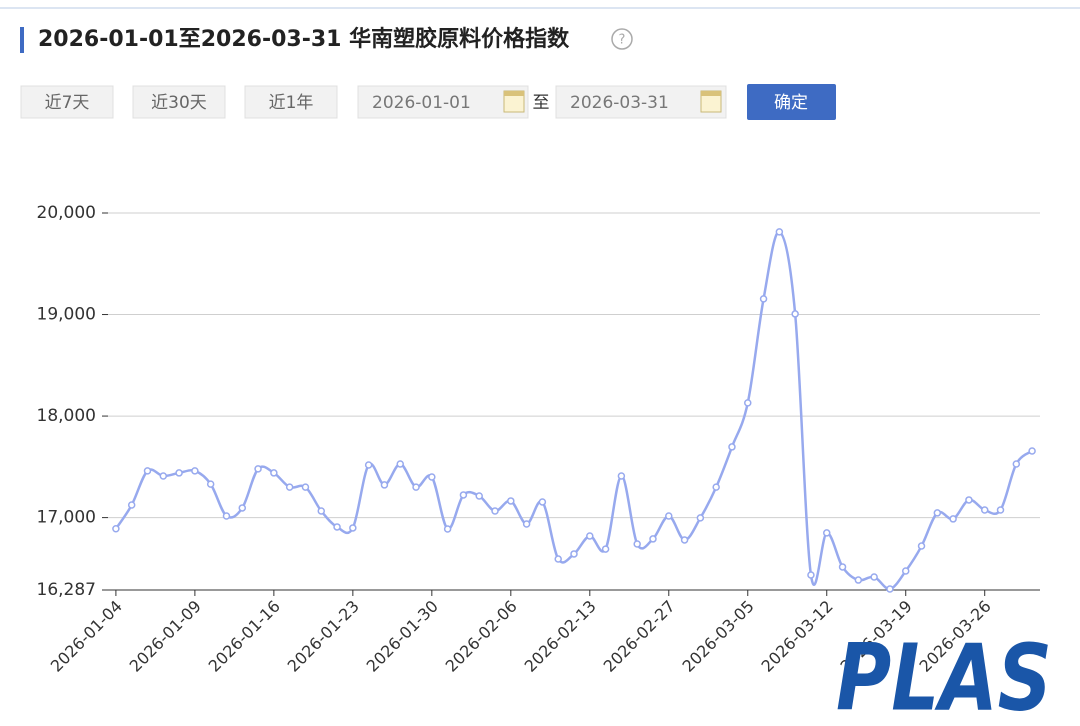 Image resolution: width=1080 pixels, height=726 pixels. Describe the element at coordinates (560, 636) in the screenshot. I see `x-tick-label: 2026-02-13` at that location.